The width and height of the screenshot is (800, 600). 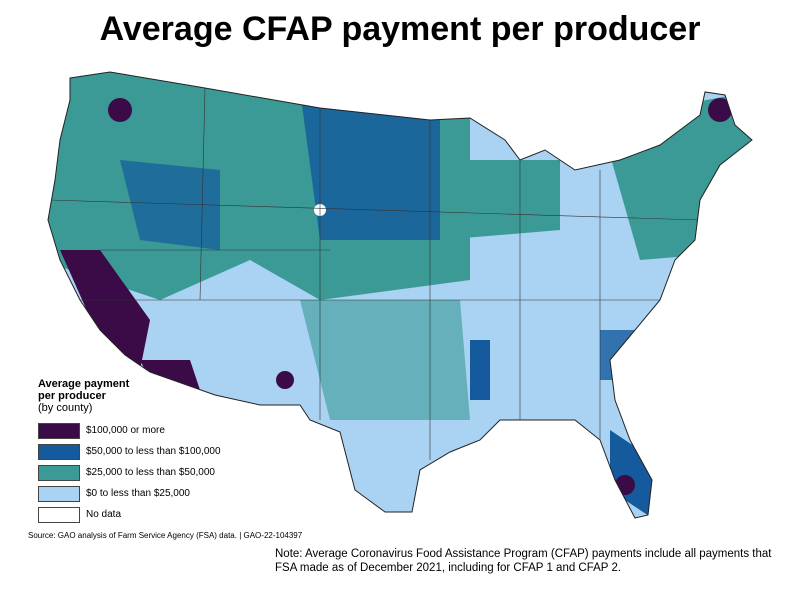 I want to click on legend-item: $100,000 or more, so click(x=129, y=430).